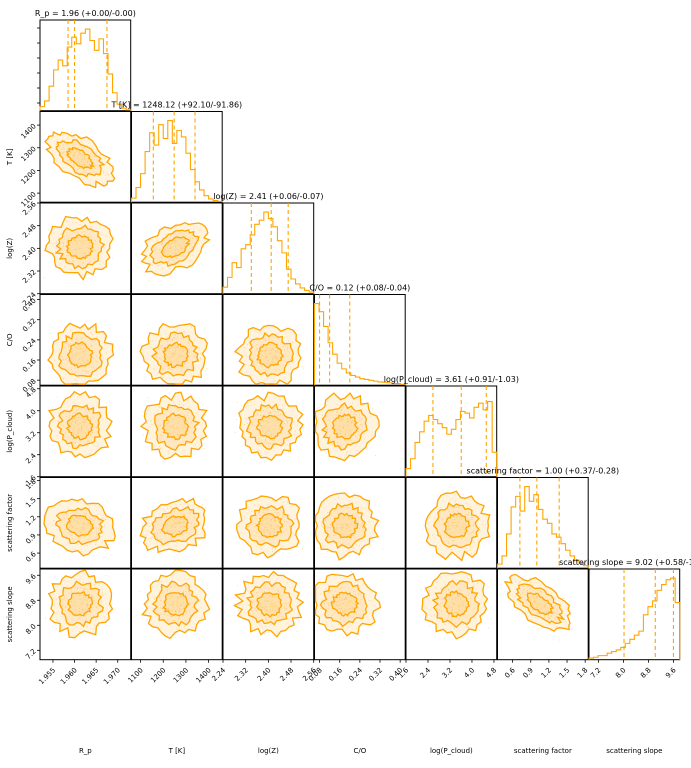  Describe the element at coordinates (596, 673) in the screenshot. I see `x-tick-label: 7.2` at that location.